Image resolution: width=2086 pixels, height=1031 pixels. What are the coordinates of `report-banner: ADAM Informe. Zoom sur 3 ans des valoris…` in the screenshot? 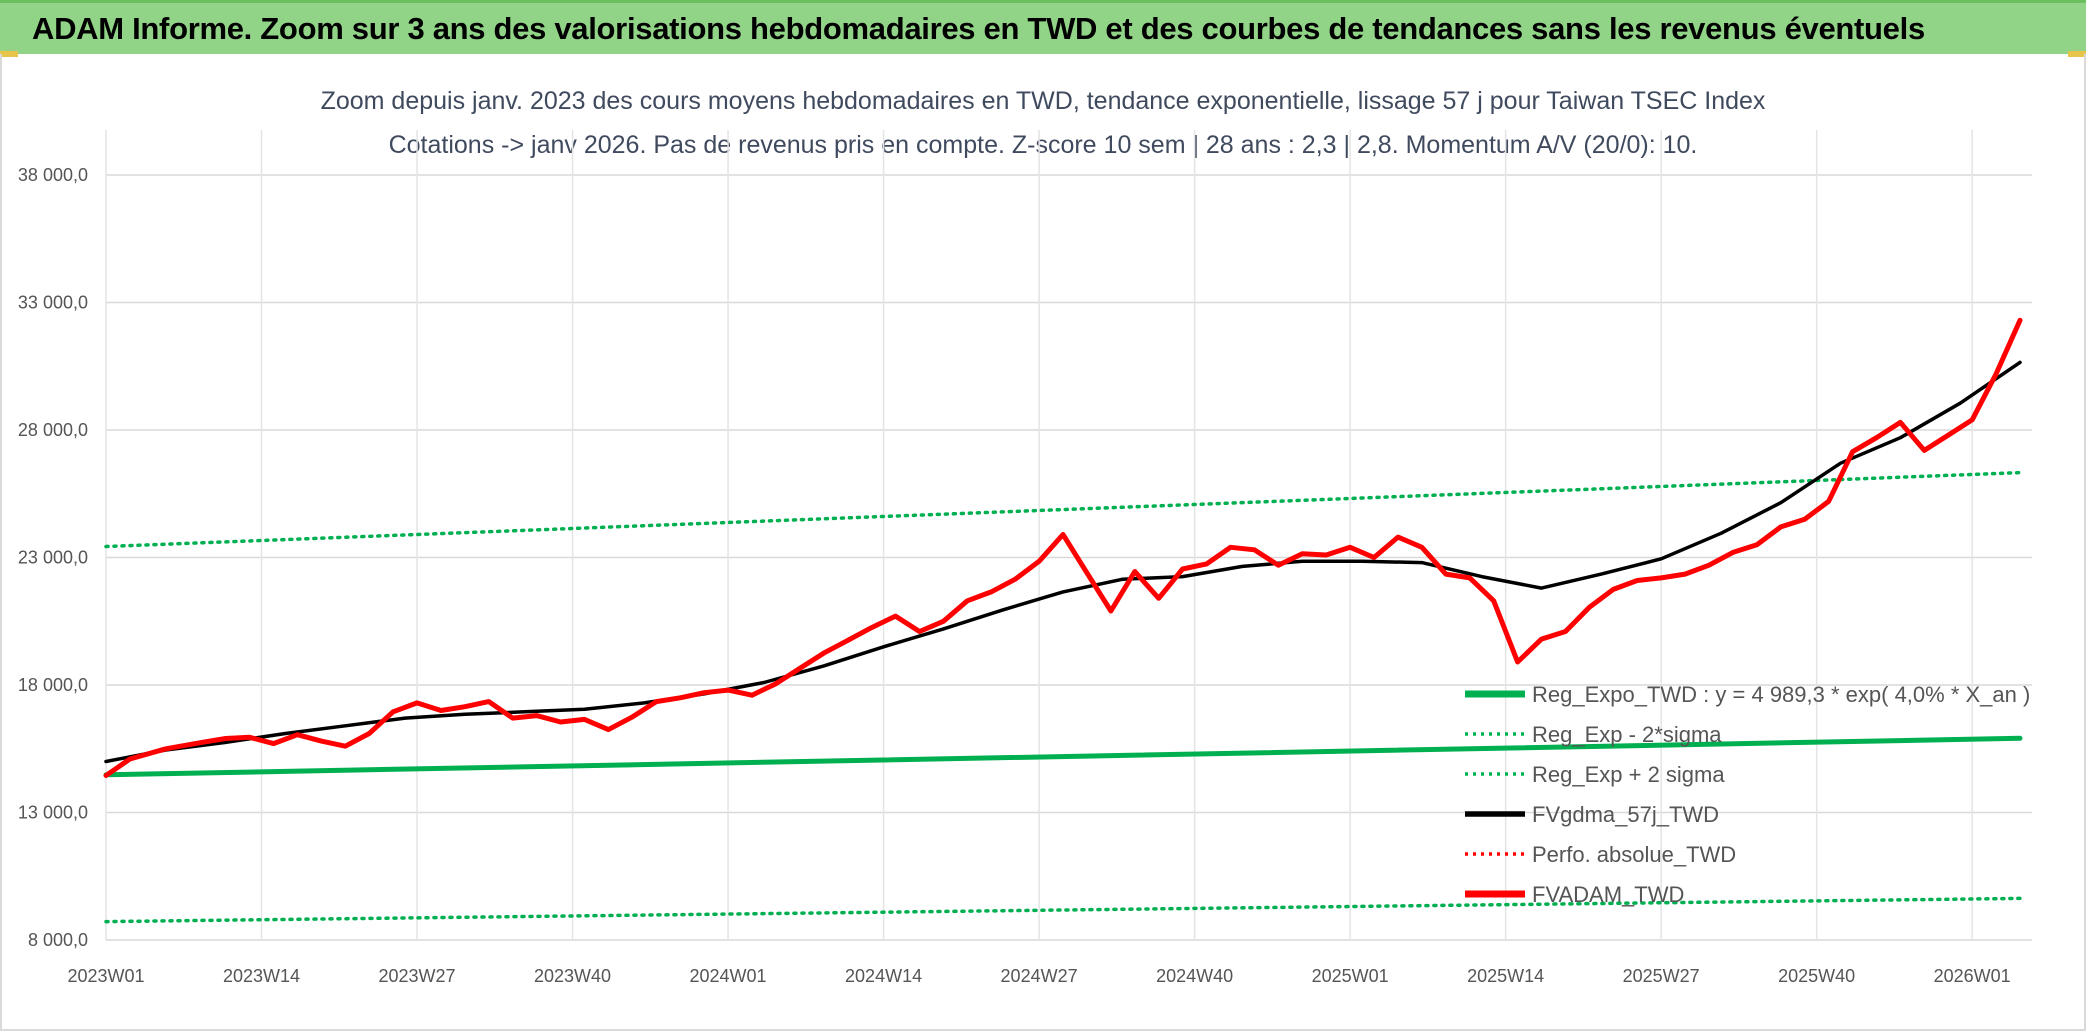 It's located at (1043, 28).